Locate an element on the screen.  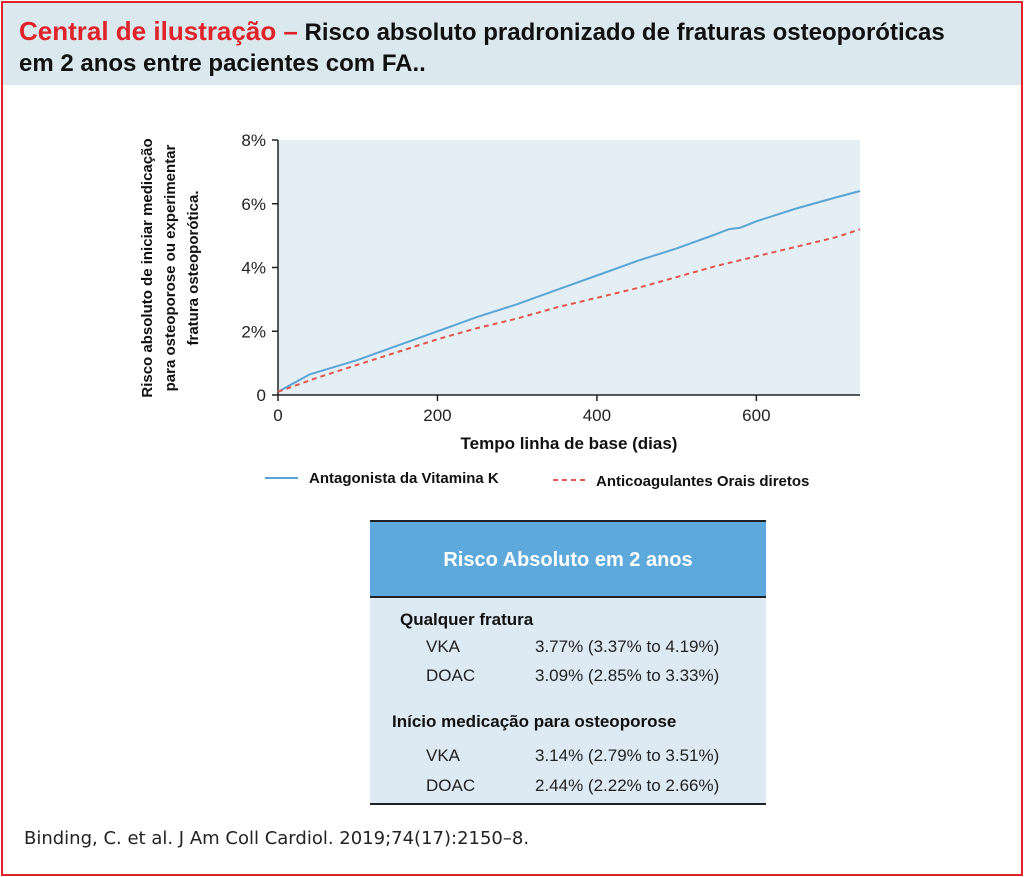
legend-label: Anticoagulantes Orais diretos is located at coordinates (702, 481).